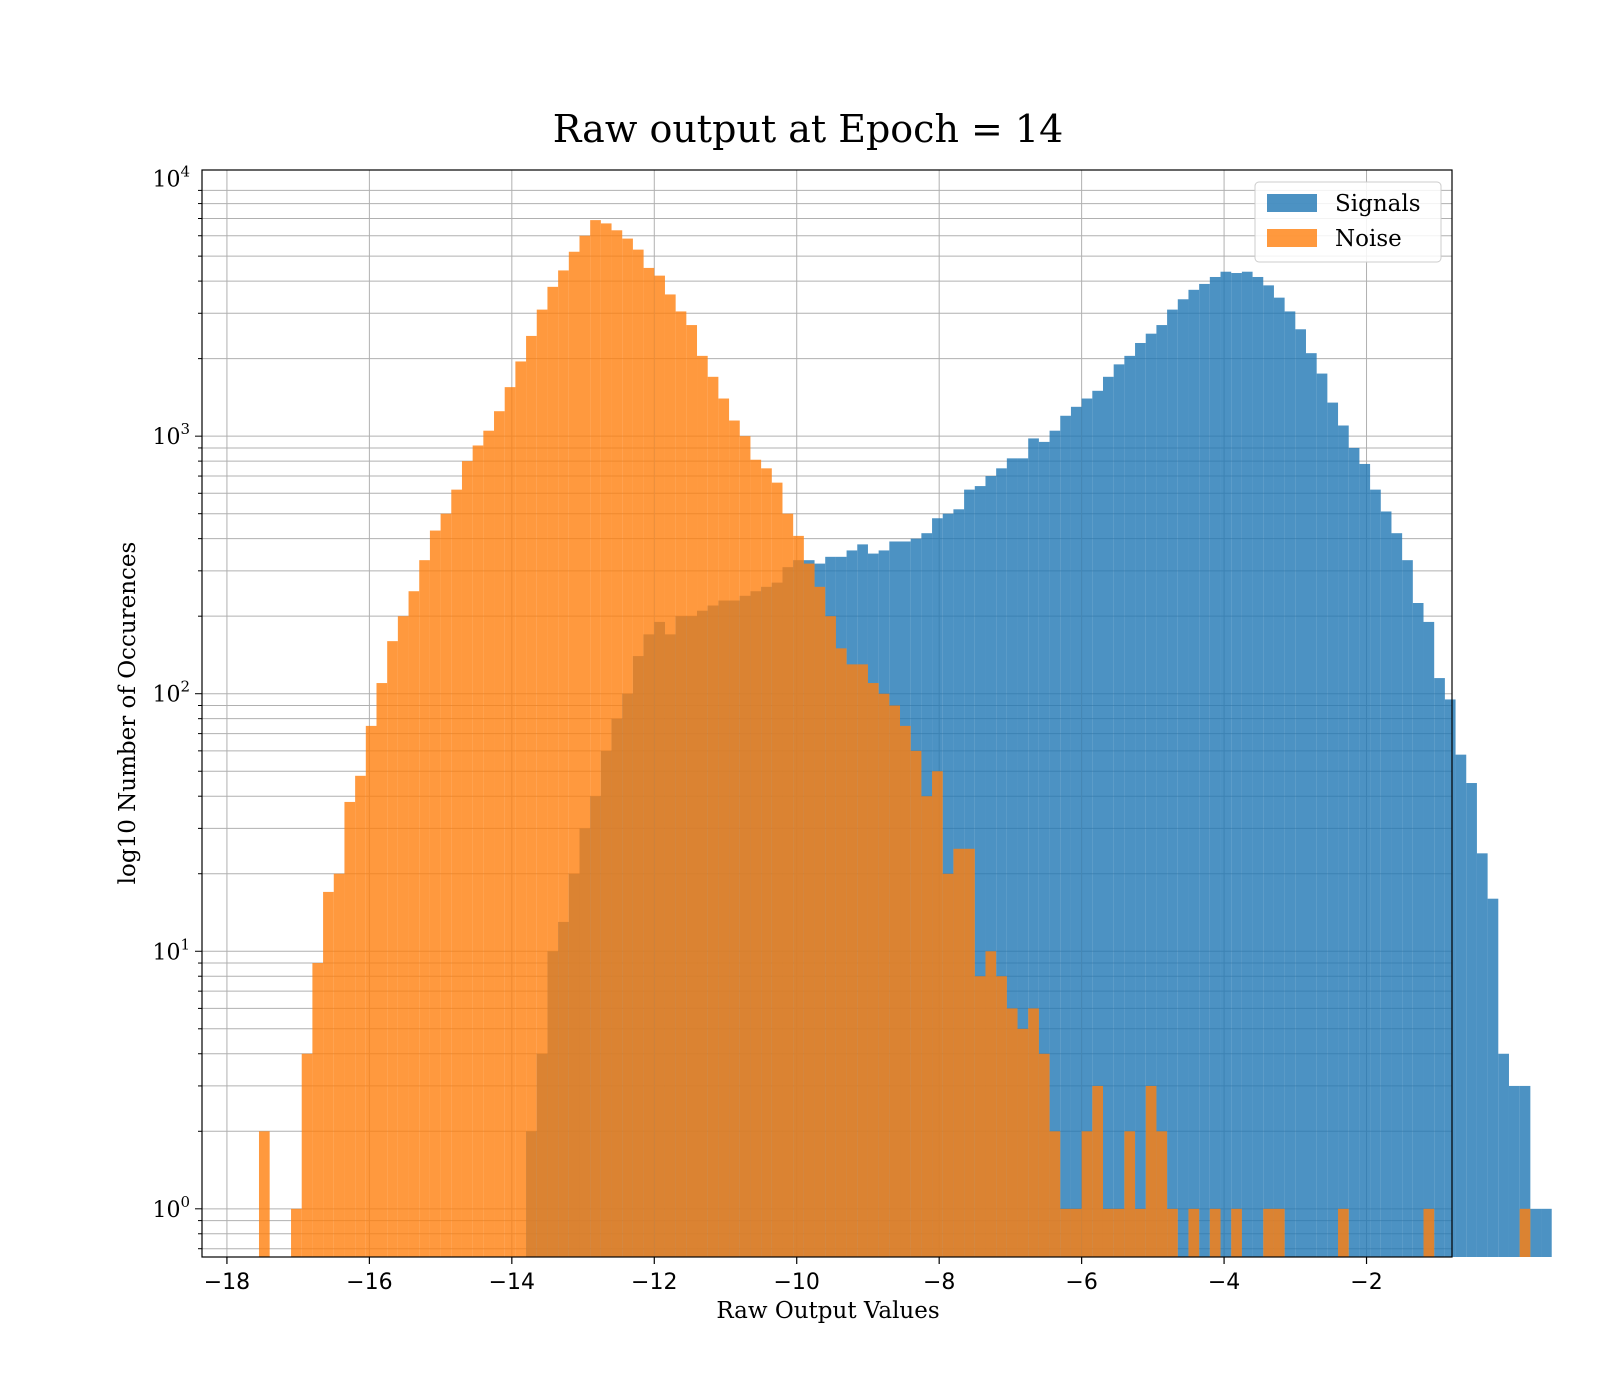  I want to click on x-tick-label: −6, so click(1081, 1282).